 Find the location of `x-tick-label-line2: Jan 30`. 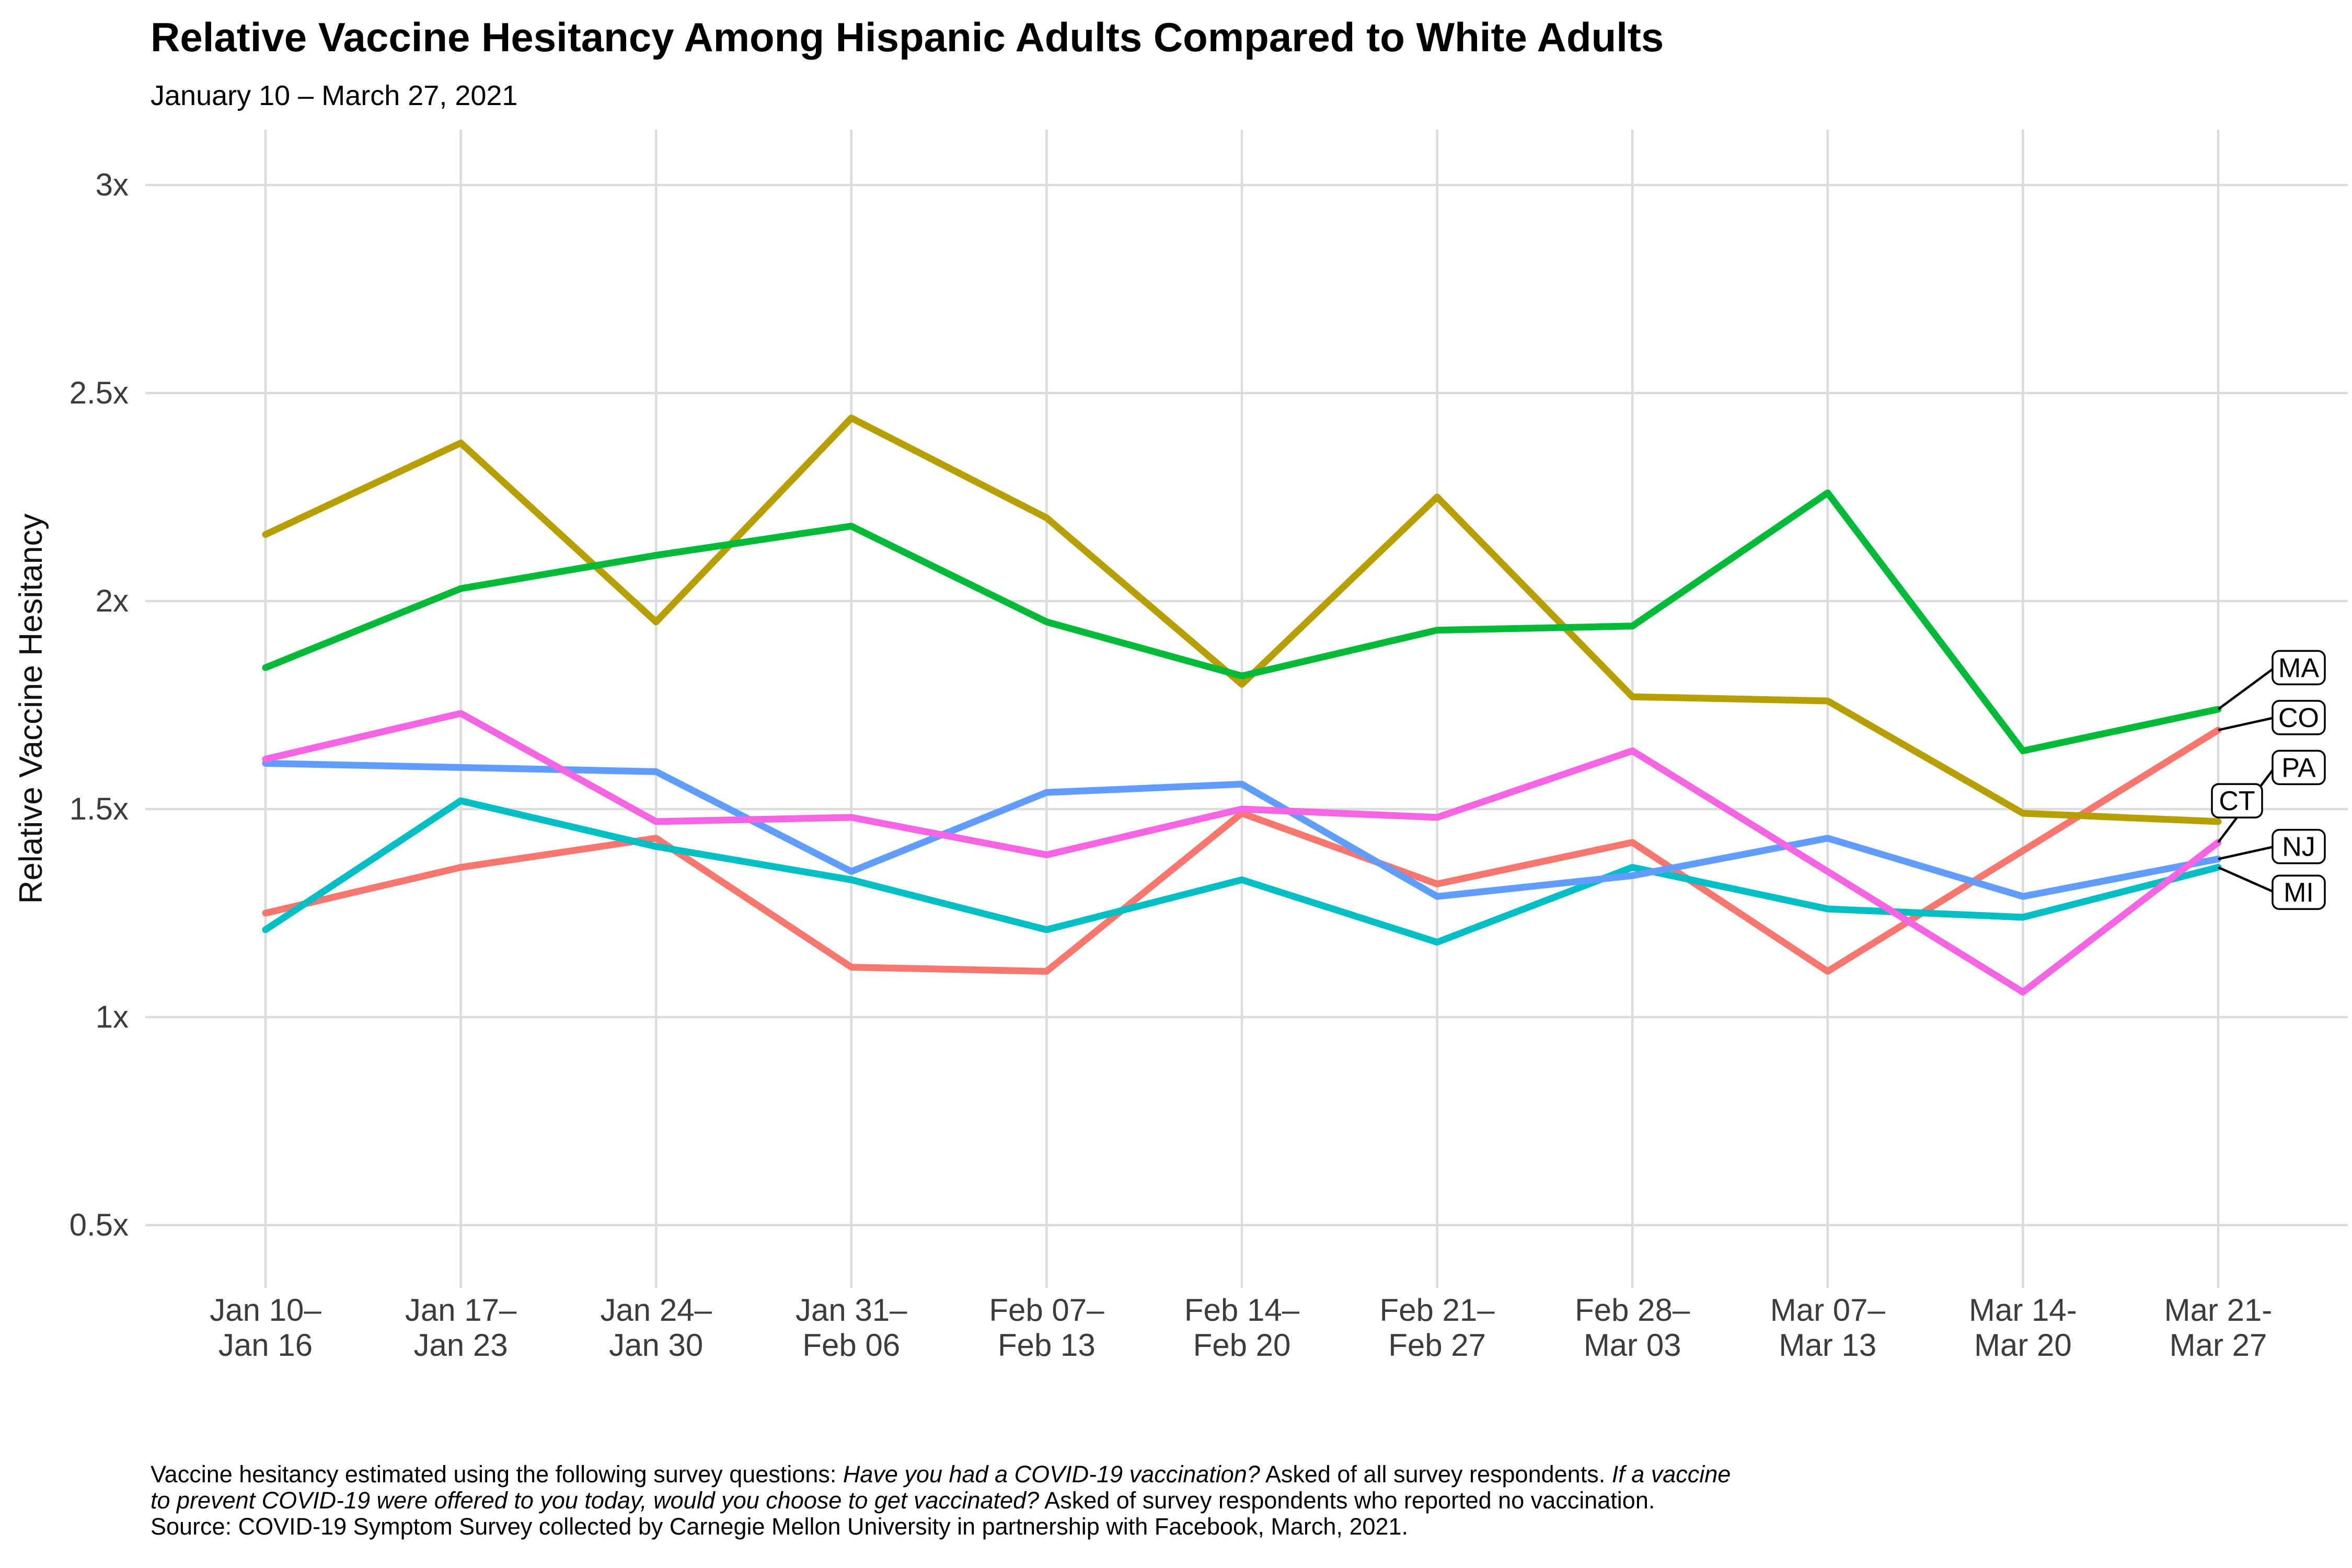

x-tick-label-line2: Jan 30 is located at coordinates (656, 1345).